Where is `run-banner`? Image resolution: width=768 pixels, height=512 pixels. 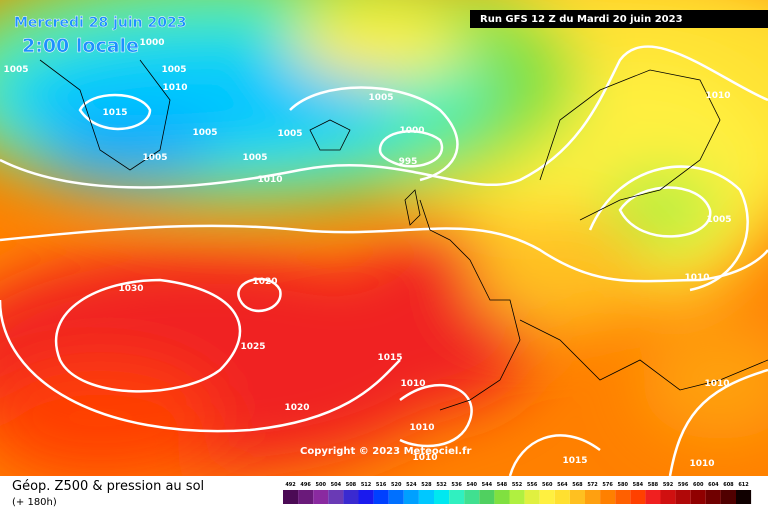
run-banner is located at coordinates (619, 19).